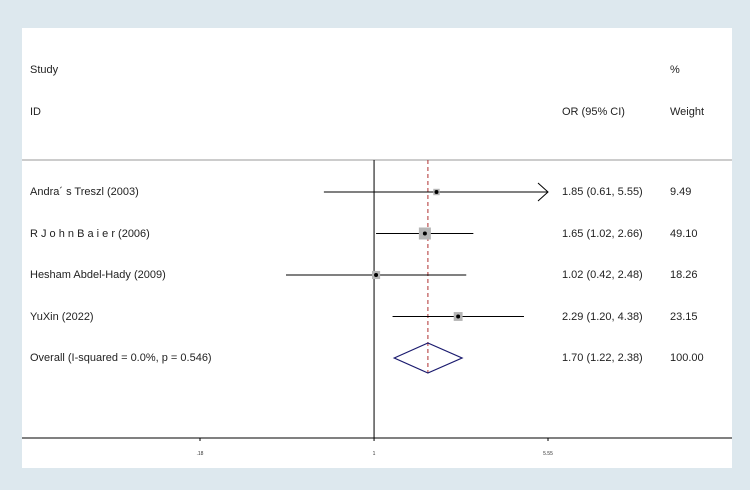 Image resolution: width=750 pixels, height=490 pixels. What do you see at coordinates (121, 358) in the screenshot?
I see `overall-label: Overall (I-squared = 0.0%, p = 0.546)` at bounding box center [121, 358].